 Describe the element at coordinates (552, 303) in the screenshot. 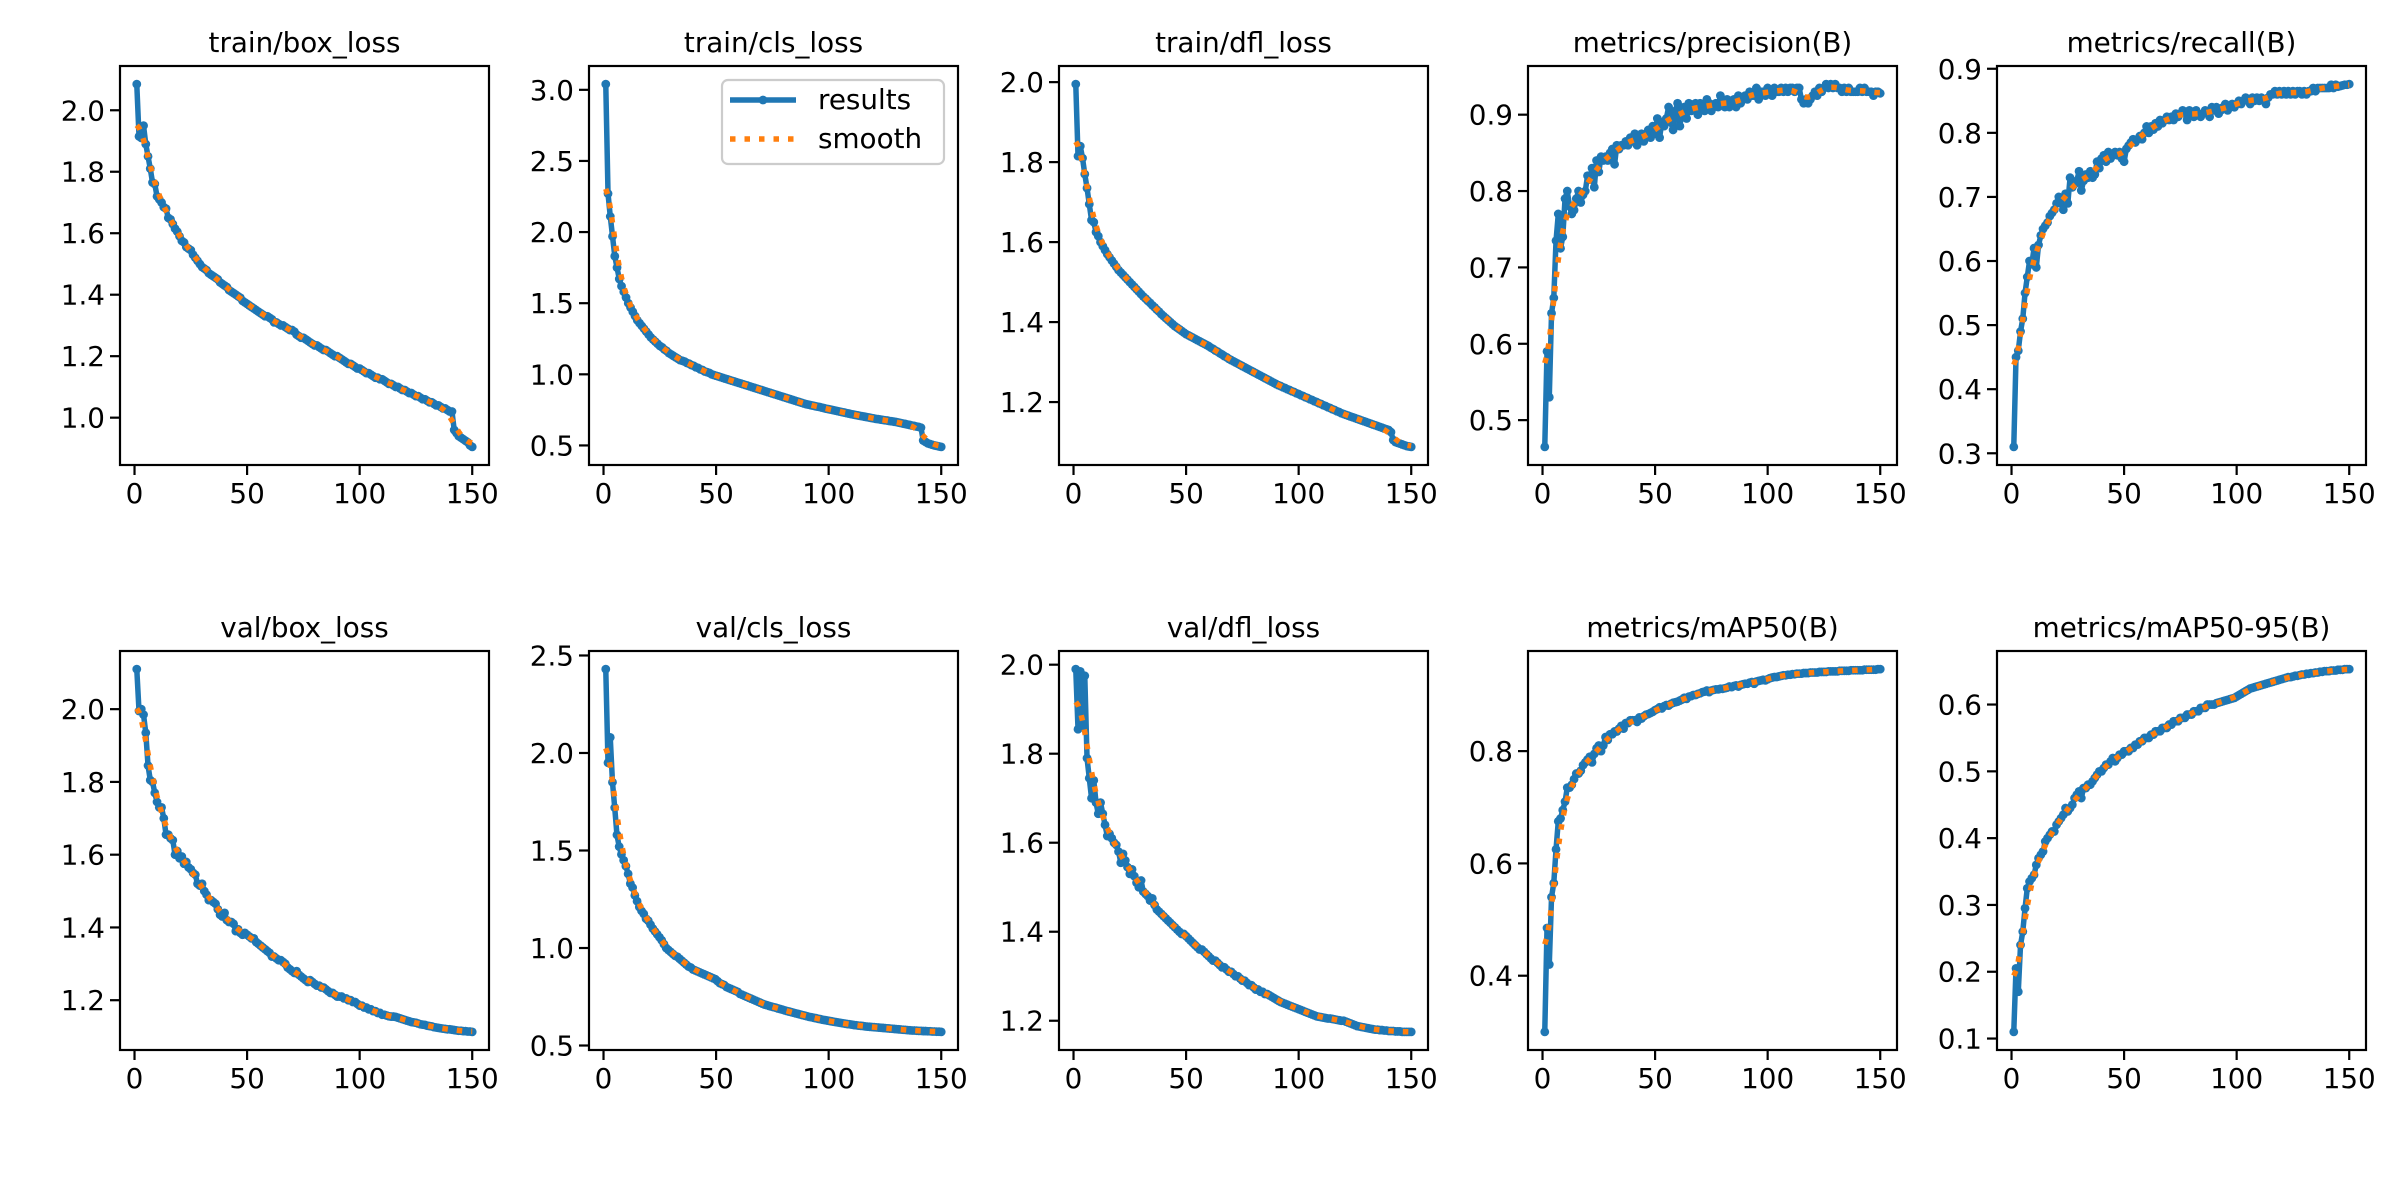

I see `y-tick-label: 1.5` at that location.